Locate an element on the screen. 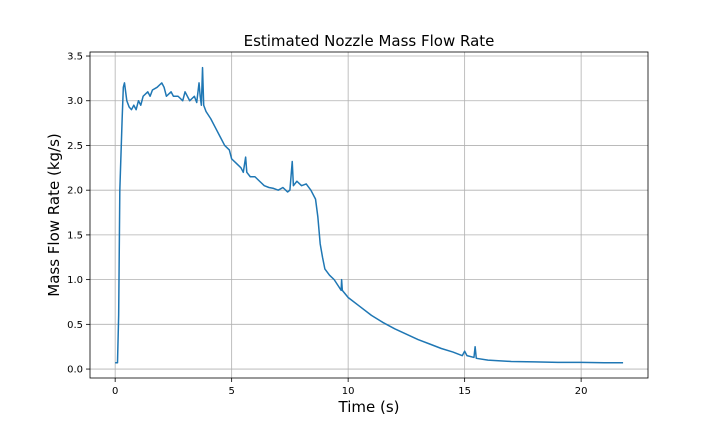 Image resolution: width=720 pixels, height=432 pixels. x-tick-label: 15 is located at coordinates (464, 391).